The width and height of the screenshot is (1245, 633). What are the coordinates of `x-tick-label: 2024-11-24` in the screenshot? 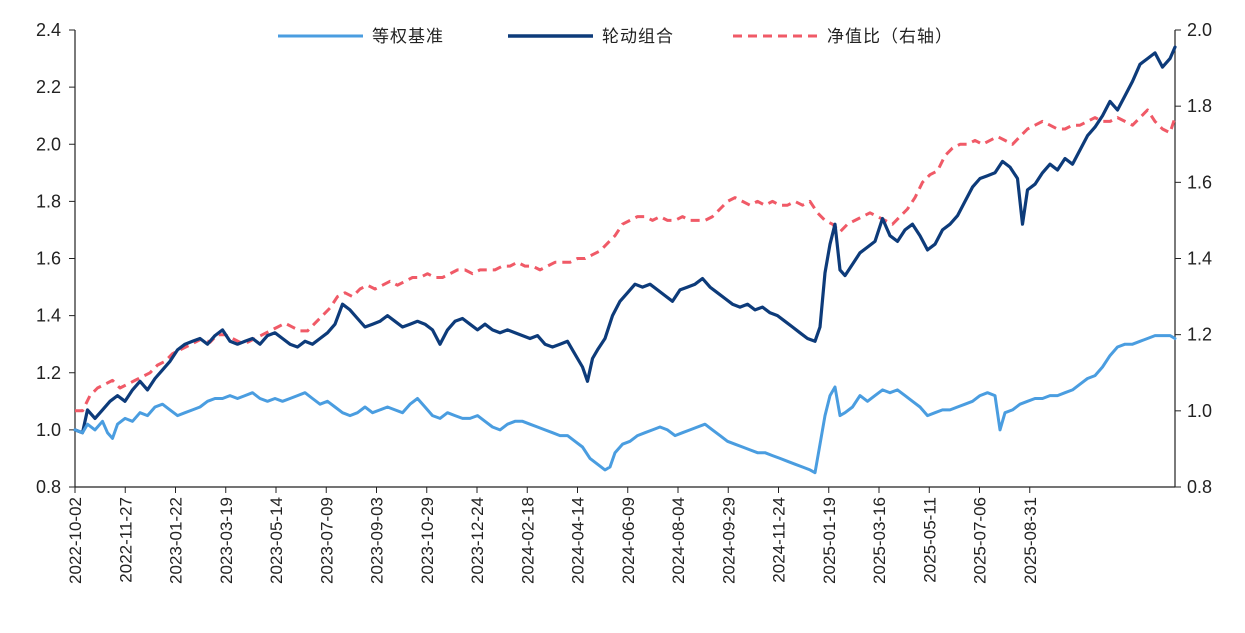 It's located at (779, 540).